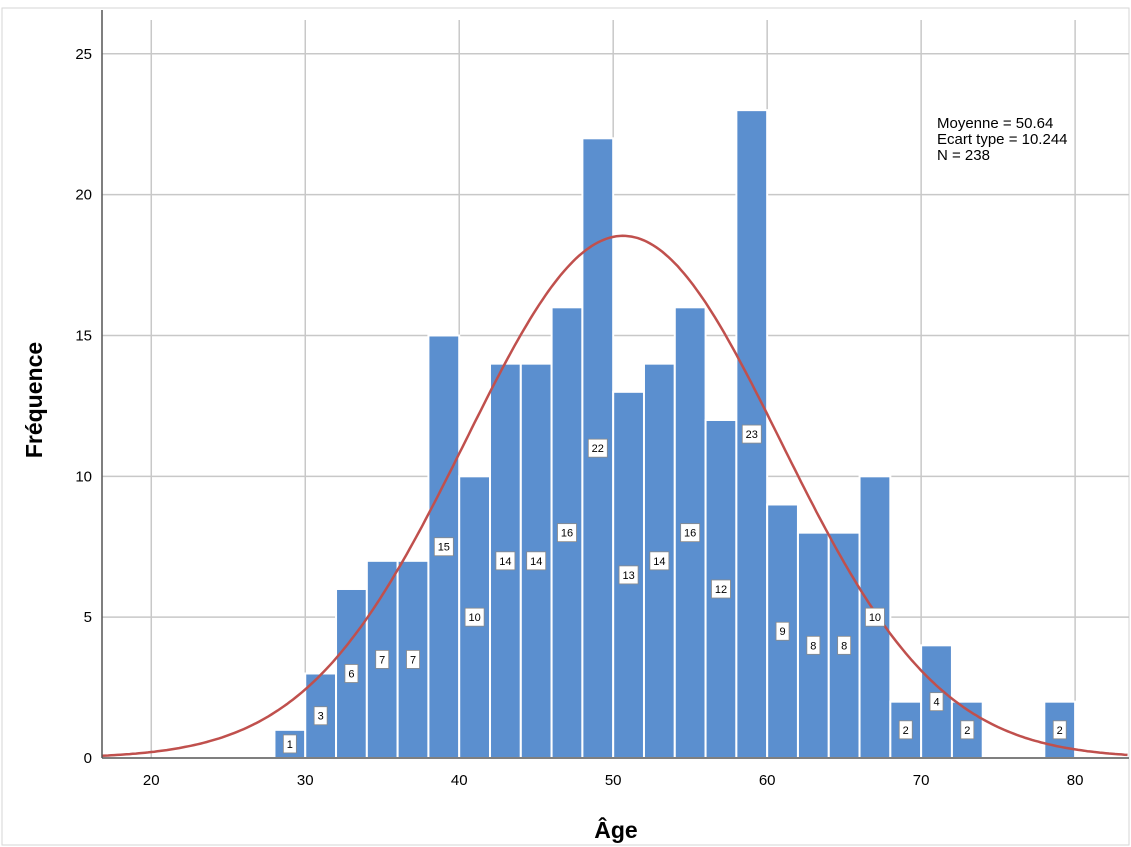 Image resolution: width=1131 pixels, height=847 pixels. I want to click on y-tick-label: 0, so click(88, 758).